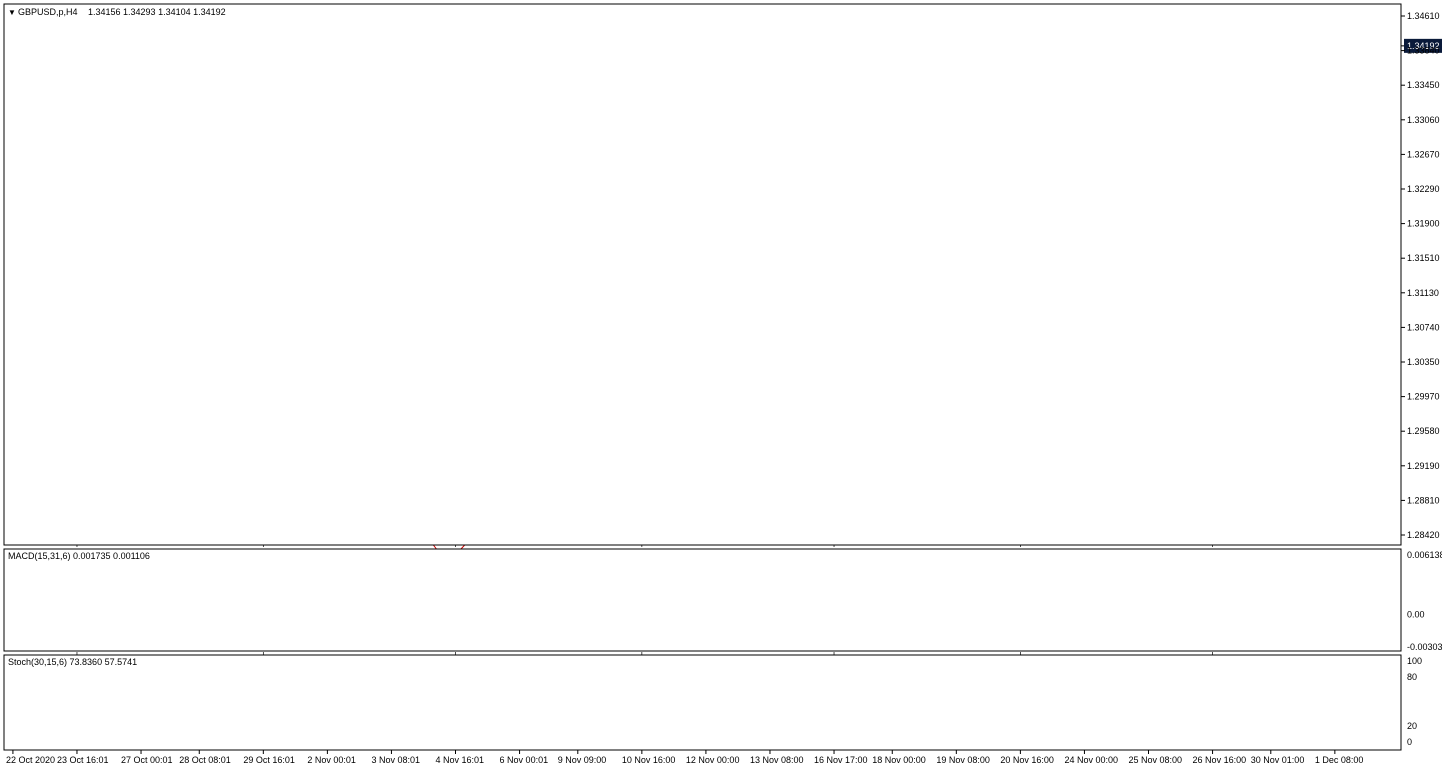 The width and height of the screenshot is (1442, 771). Describe the element at coordinates (713, 760) in the screenshot. I see `time-tick-label: 12 Nov 00:00` at that location.